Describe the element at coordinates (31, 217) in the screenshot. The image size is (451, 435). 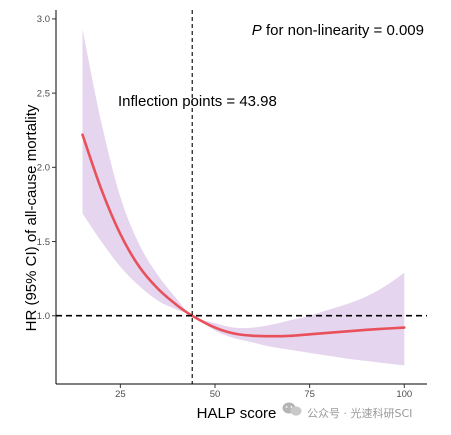
I see `y-axis-title: HR (95% CI) of all-cause mortality` at that location.